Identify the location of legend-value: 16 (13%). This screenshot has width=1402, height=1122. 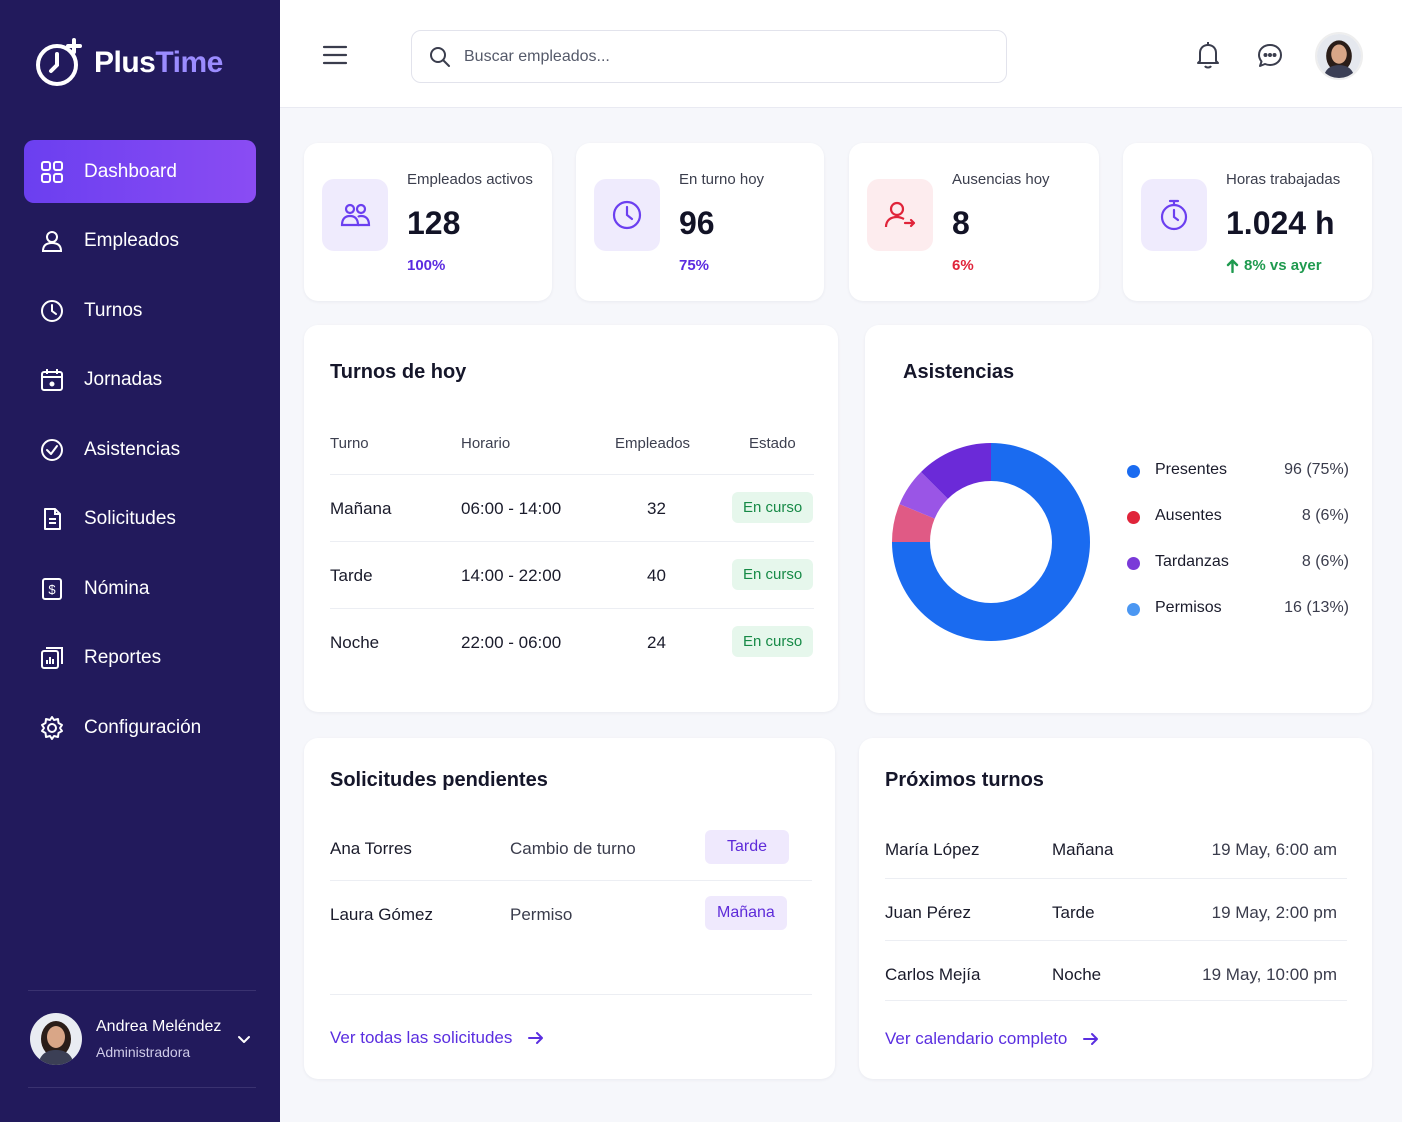
(1316, 607).